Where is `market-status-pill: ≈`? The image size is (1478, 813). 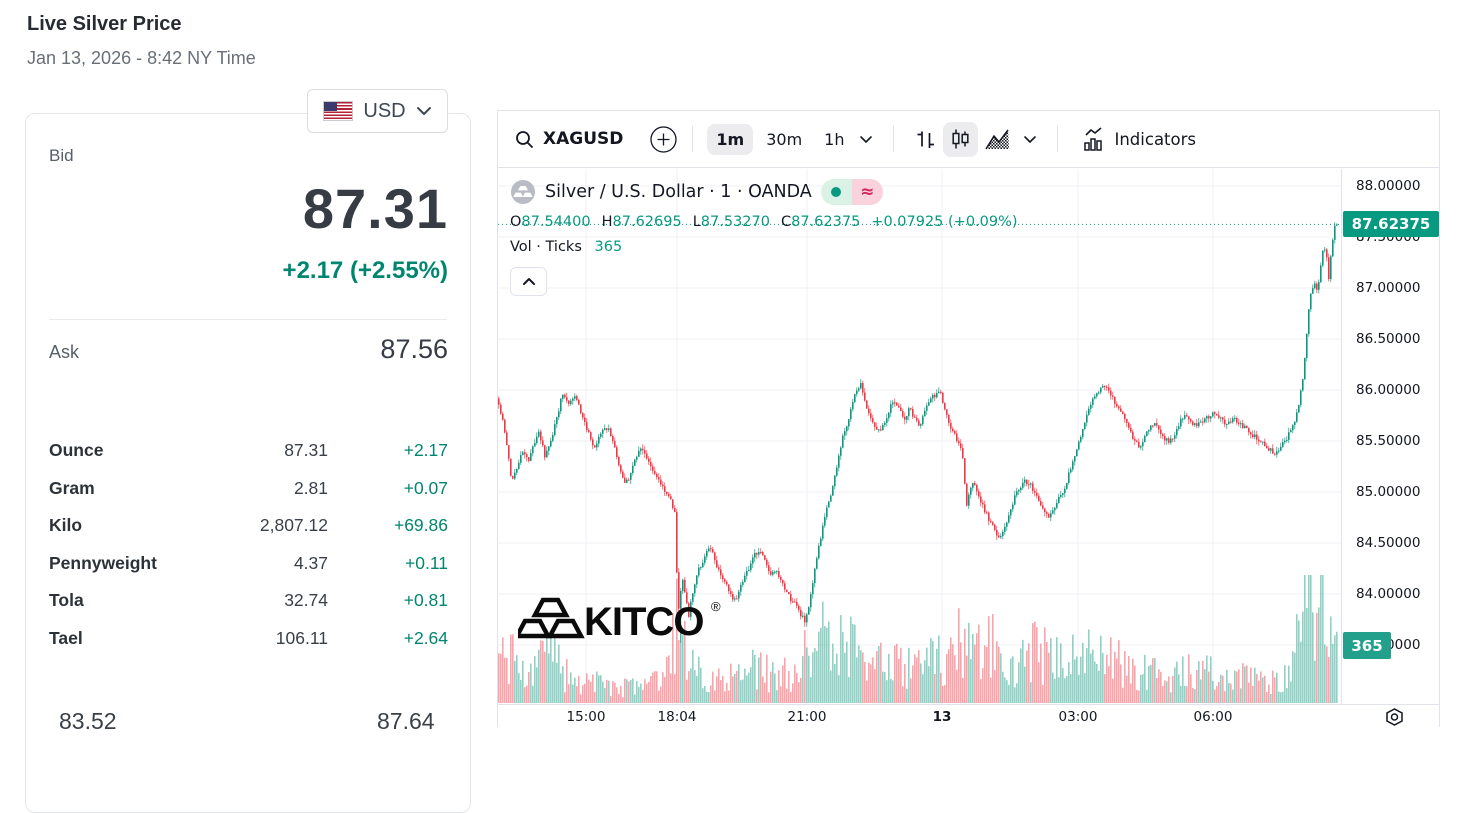 market-status-pill: ≈ is located at coordinates (851, 192).